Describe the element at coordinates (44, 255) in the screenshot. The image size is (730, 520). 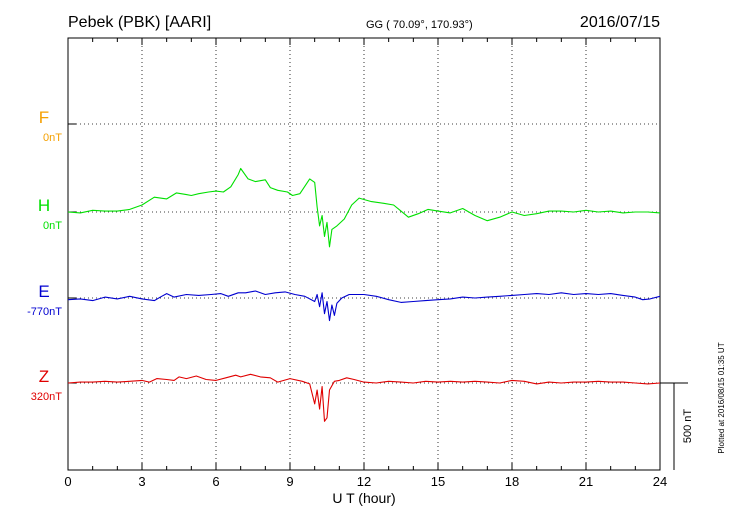
I see `series-labels: F 0nT H 0nT E -770nT Z 320nT` at that location.